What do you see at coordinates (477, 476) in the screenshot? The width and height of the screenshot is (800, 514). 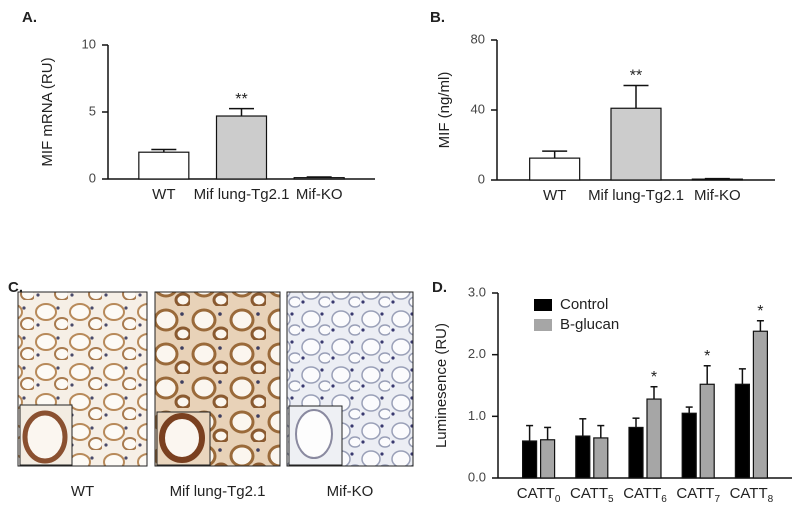 I see `y-tick-label: 0.0` at bounding box center [477, 476].